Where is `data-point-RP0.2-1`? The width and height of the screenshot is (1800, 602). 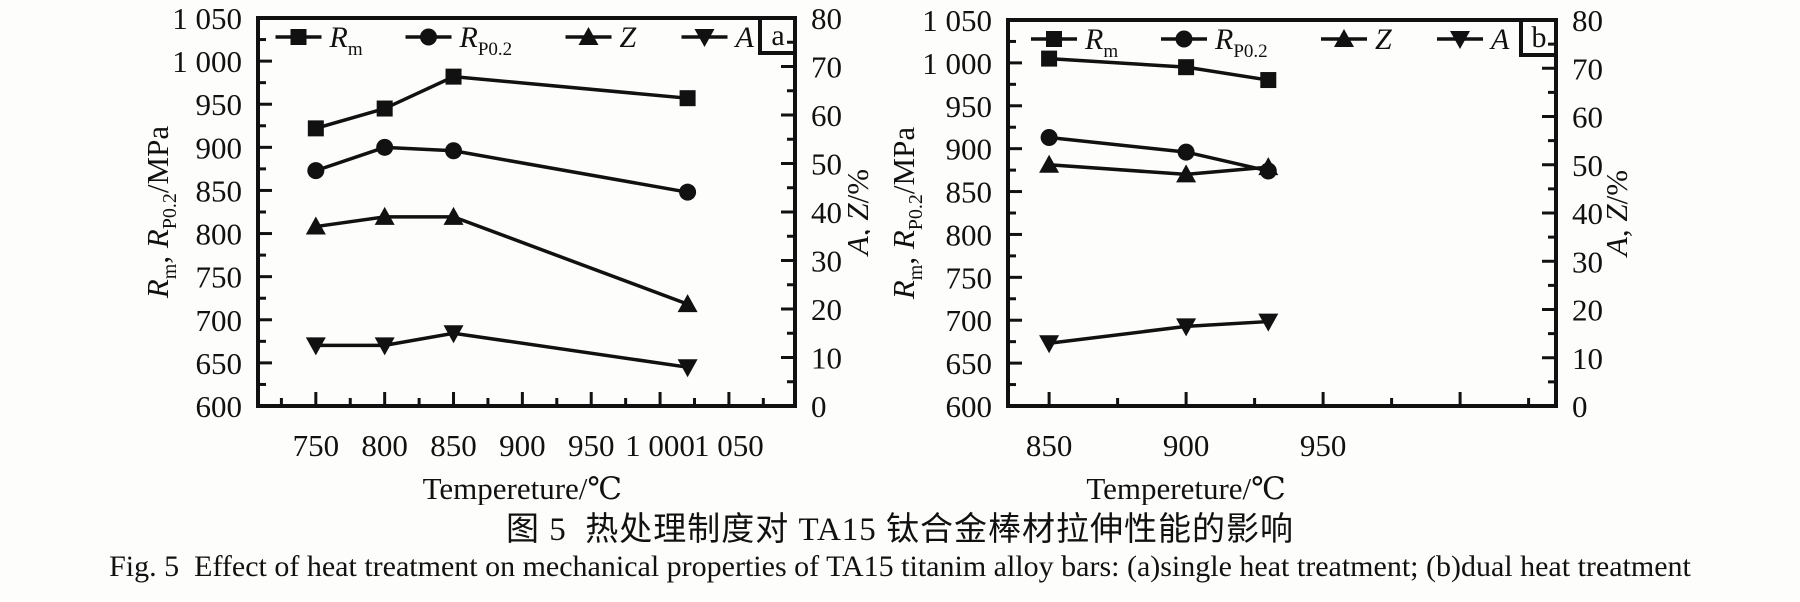 data-point-RP0.2-1 is located at coordinates (385, 147).